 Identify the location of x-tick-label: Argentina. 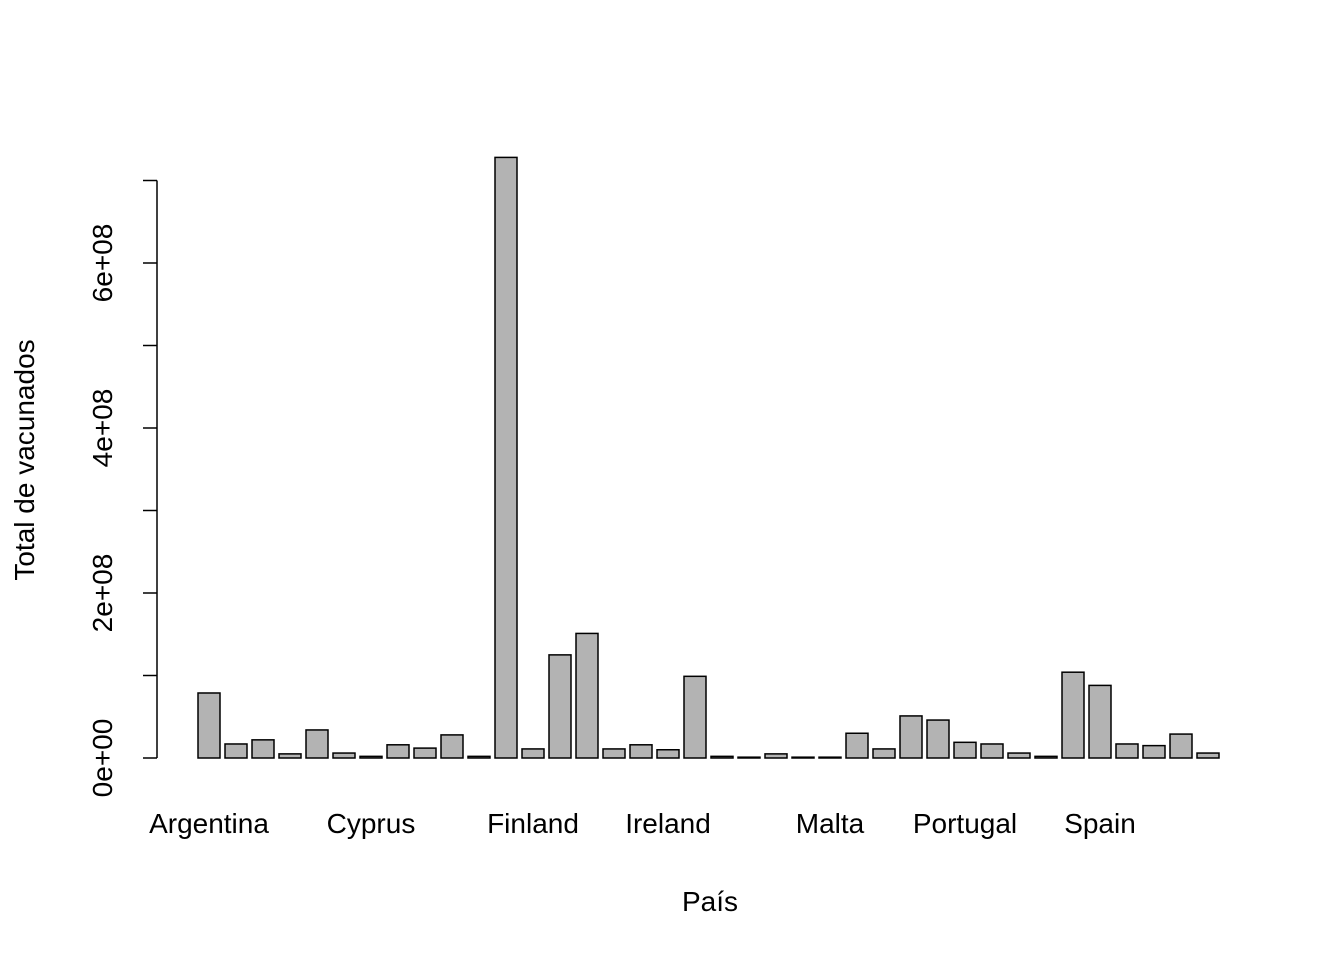
(209, 823).